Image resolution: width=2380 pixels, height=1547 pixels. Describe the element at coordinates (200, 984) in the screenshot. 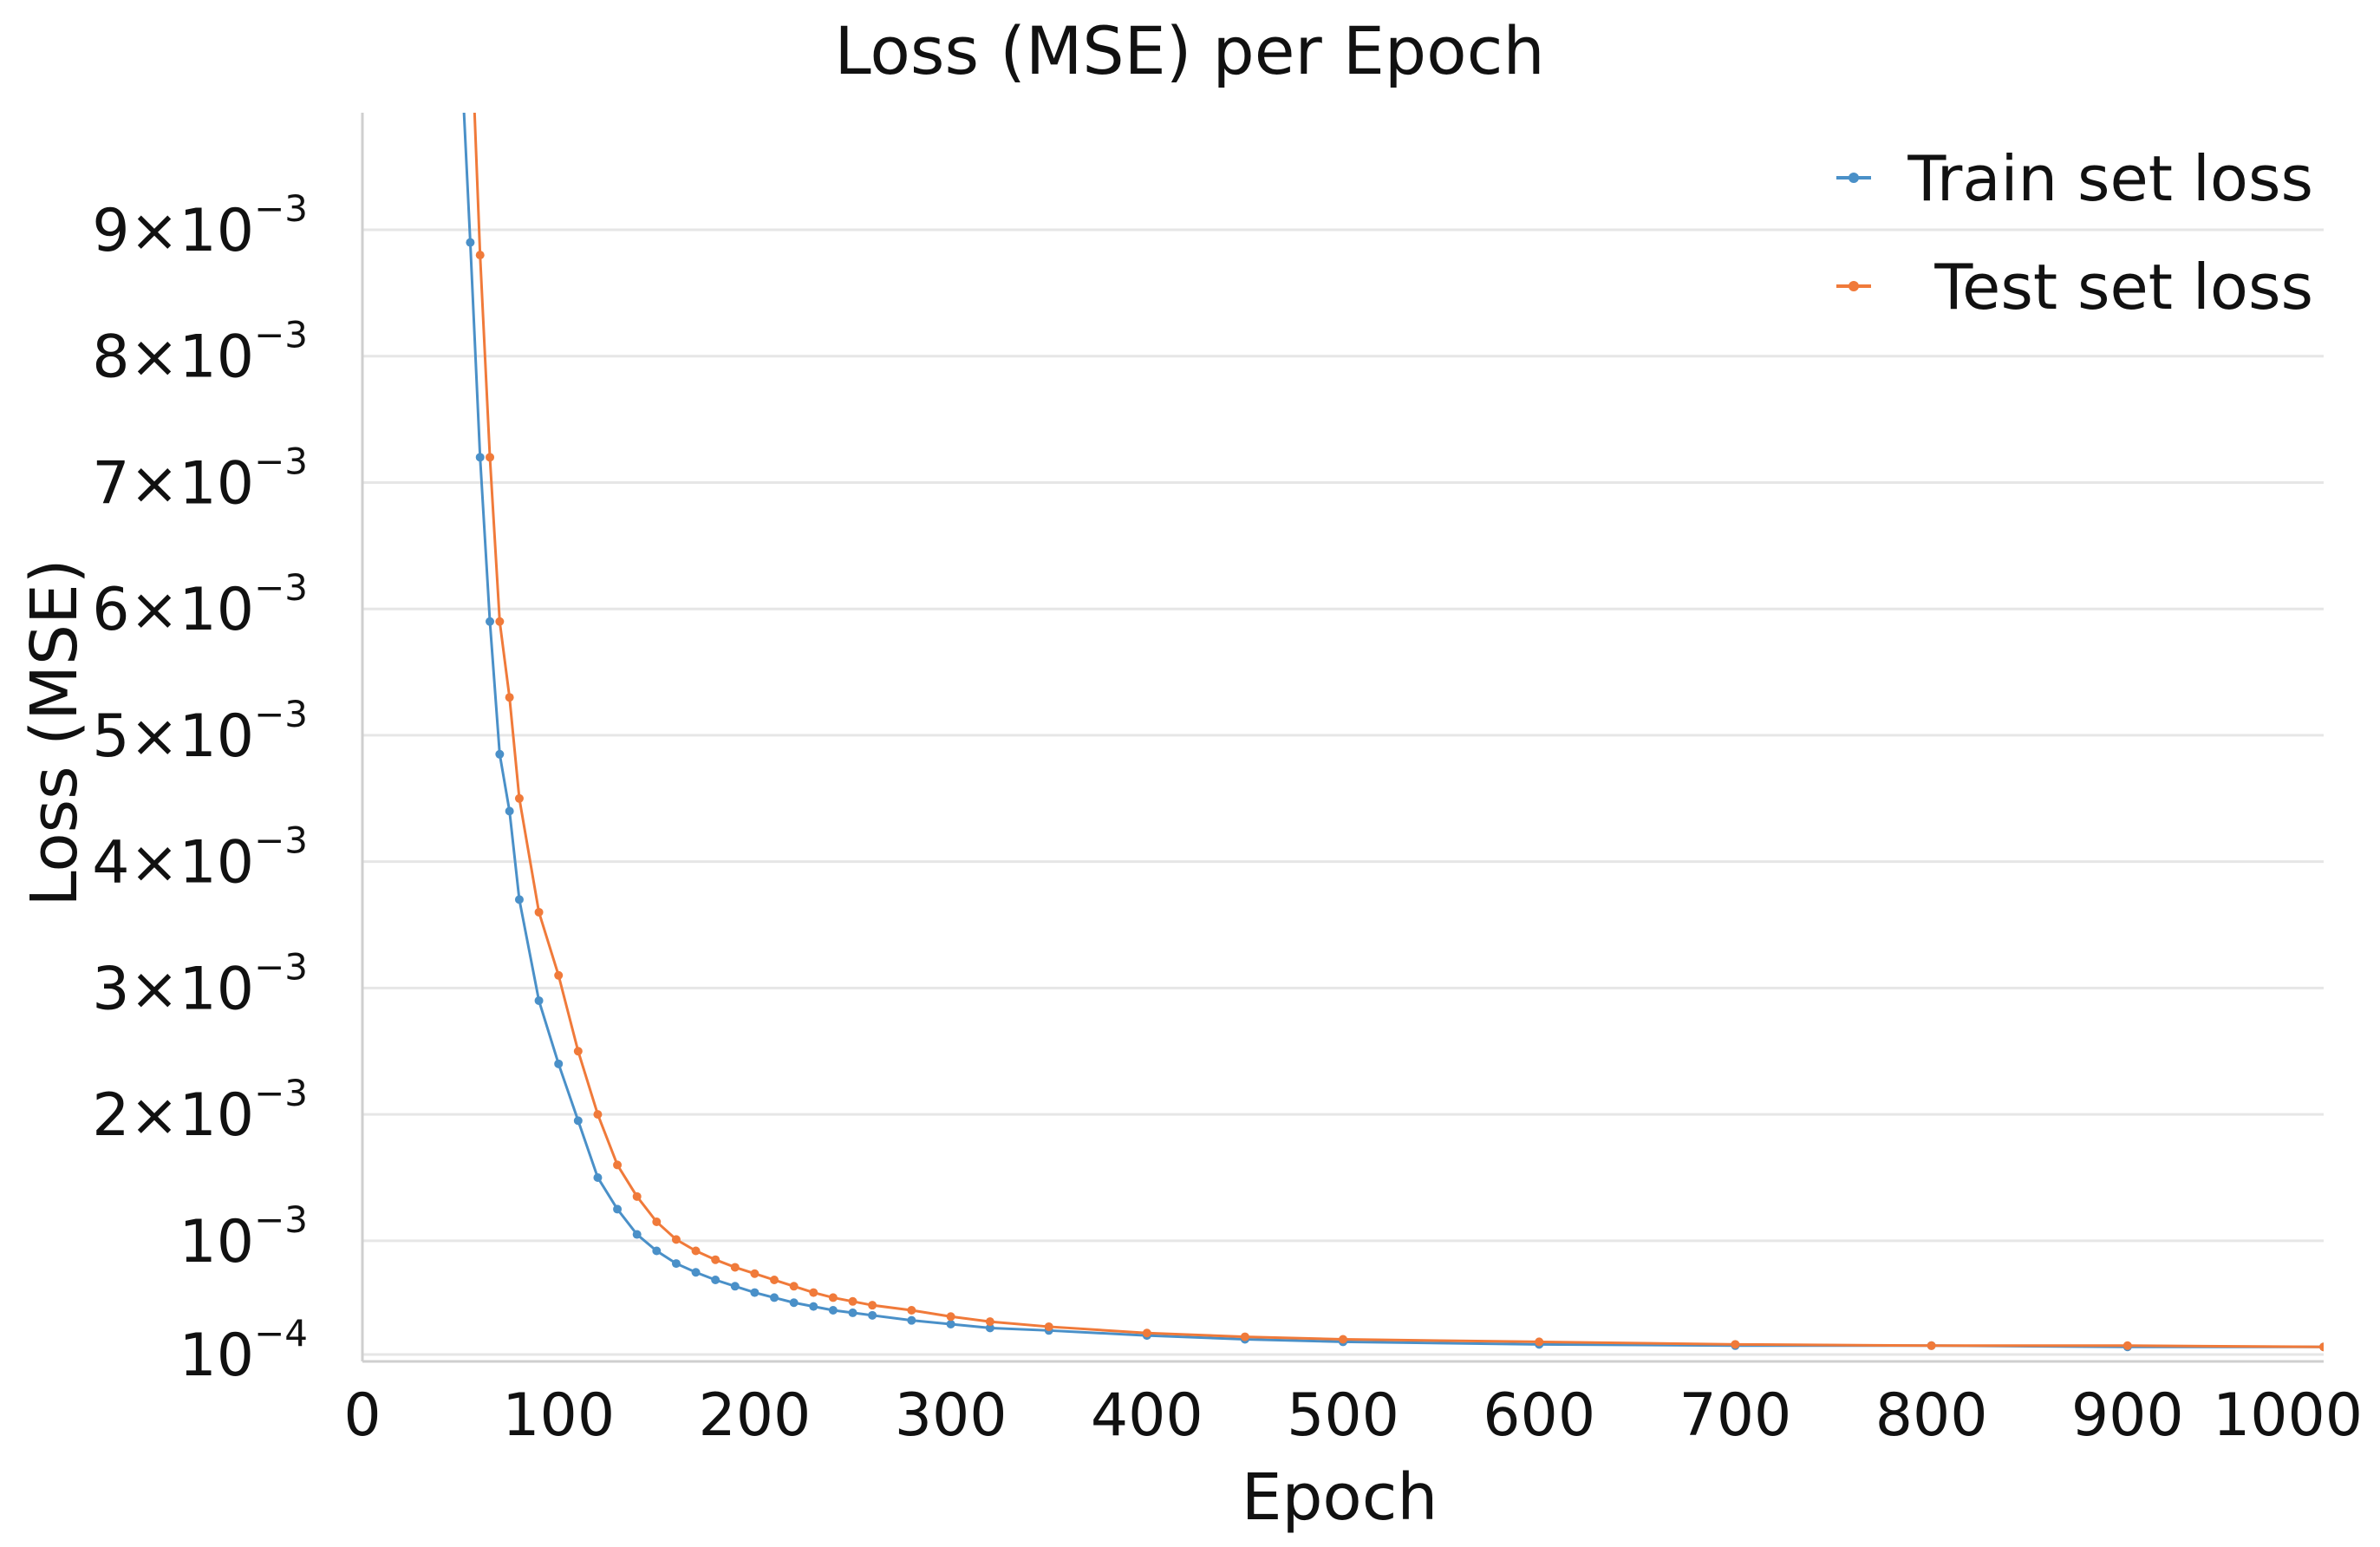

I see `y-tick-label: 3×10⁻³` at that location.